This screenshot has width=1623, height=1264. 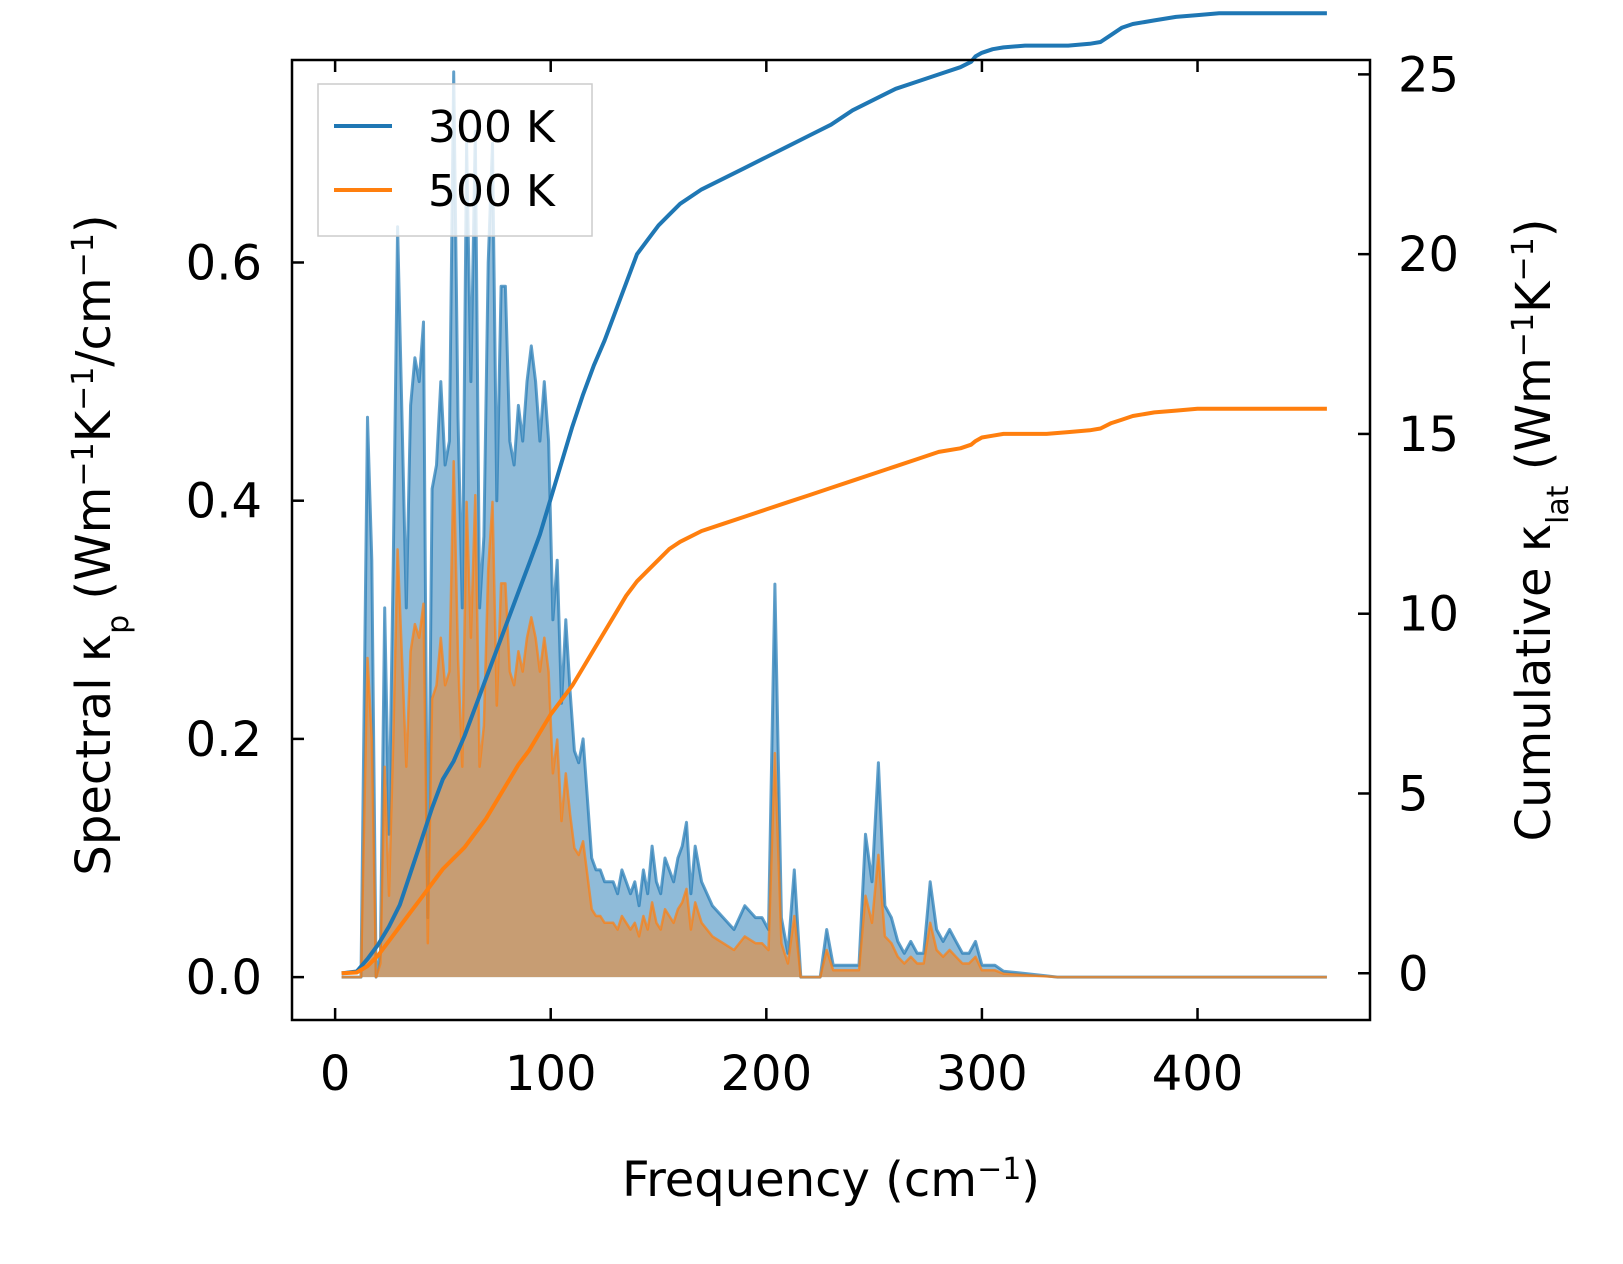 What do you see at coordinates (335, 1074) in the screenshot?
I see `x-tick-label: 0` at bounding box center [335, 1074].